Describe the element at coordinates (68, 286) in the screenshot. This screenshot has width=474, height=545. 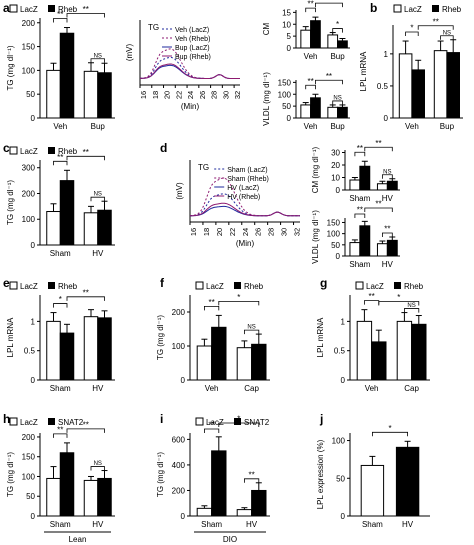
I see `e-legend-label-1: Rheb` at that location.